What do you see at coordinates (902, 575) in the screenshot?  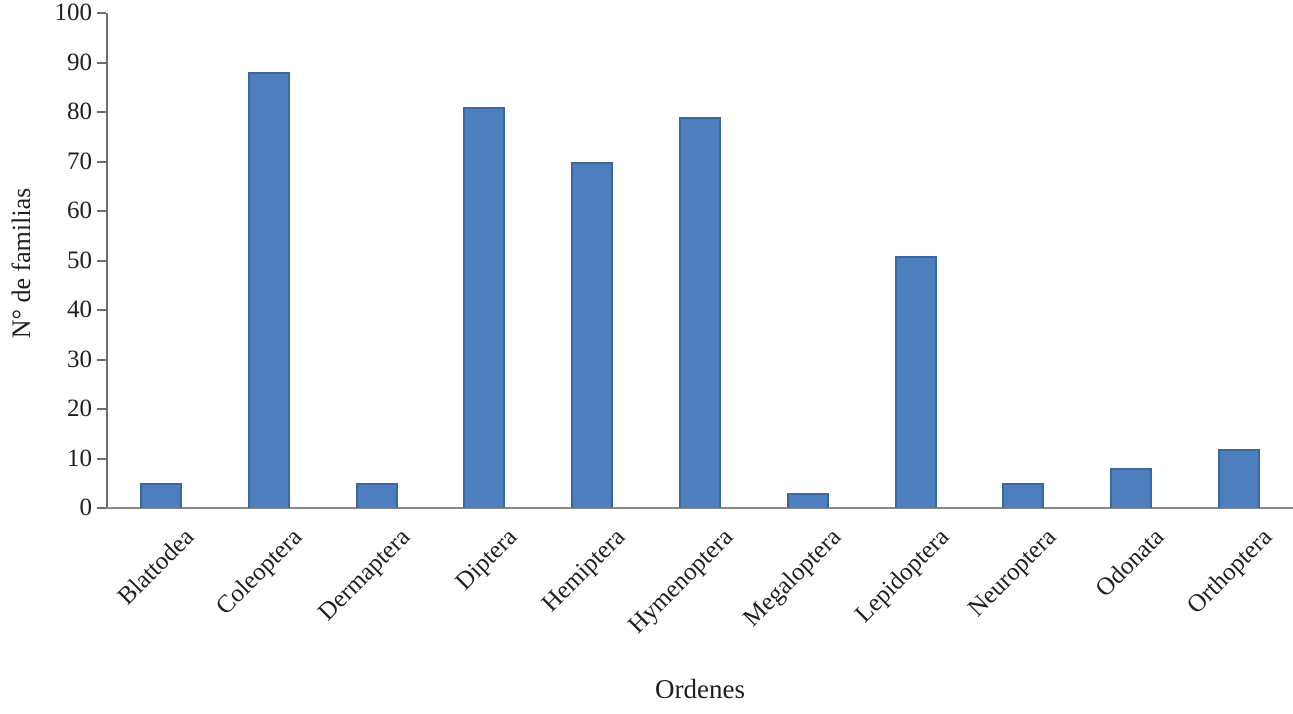 I see `x-tick-label-lepidoptera: Lepidoptera` at bounding box center [902, 575].